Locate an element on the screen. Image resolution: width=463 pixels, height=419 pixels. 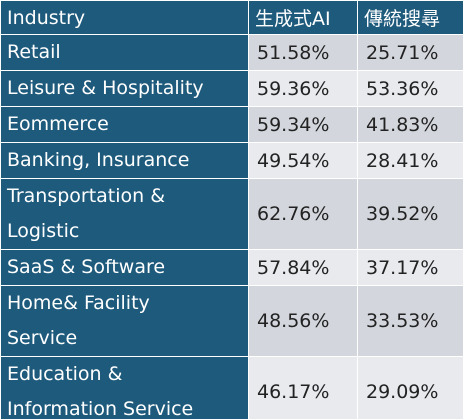
table-row: Leisure & Hospitality 59.36% 53.36% is located at coordinates (231, 88).